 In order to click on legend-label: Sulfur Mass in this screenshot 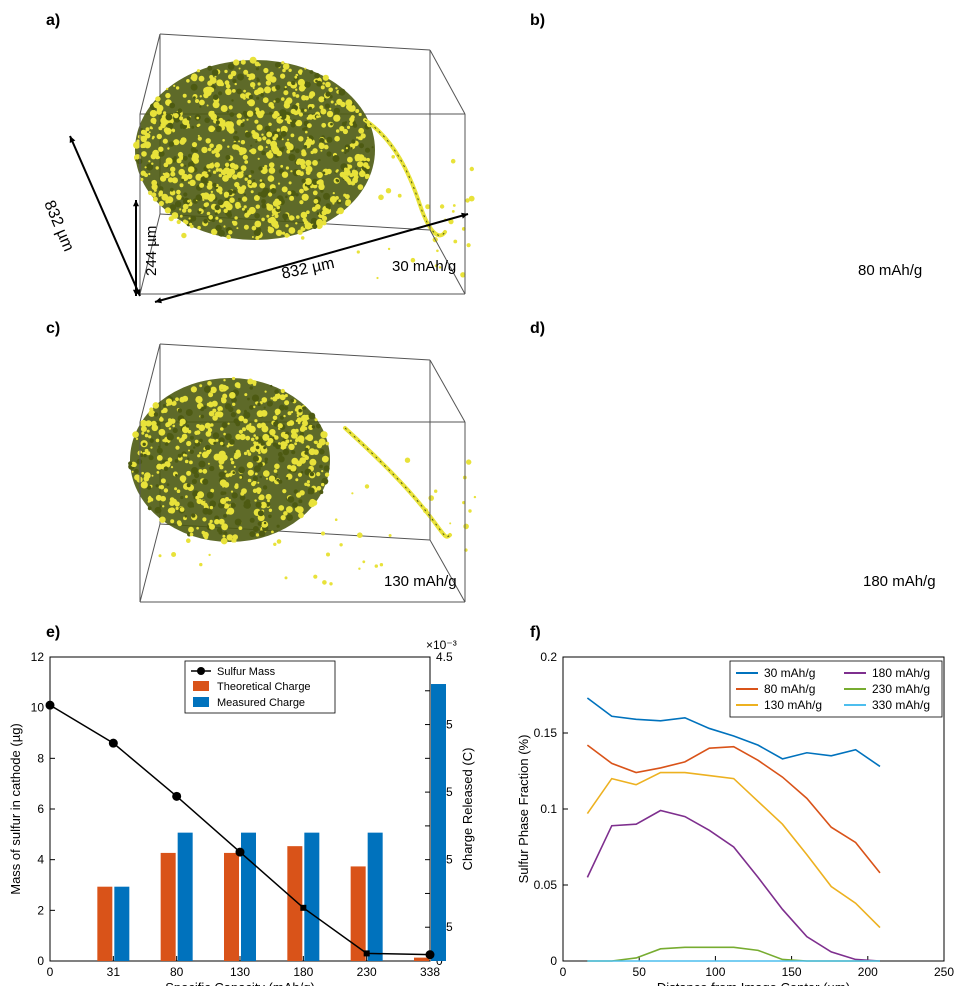, I will do `click(246, 672)`.